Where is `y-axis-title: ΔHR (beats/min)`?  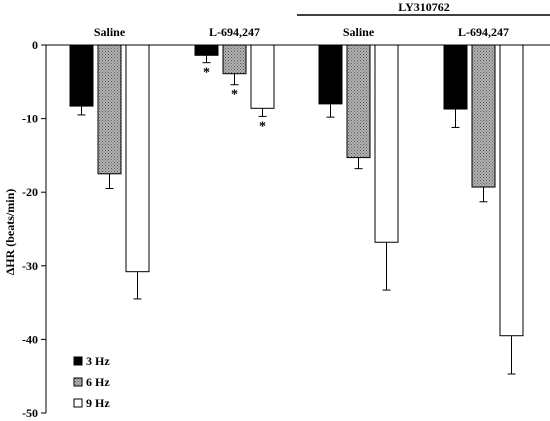
y-axis-title: ΔHR (beats/min) is located at coordinates (10, 232).